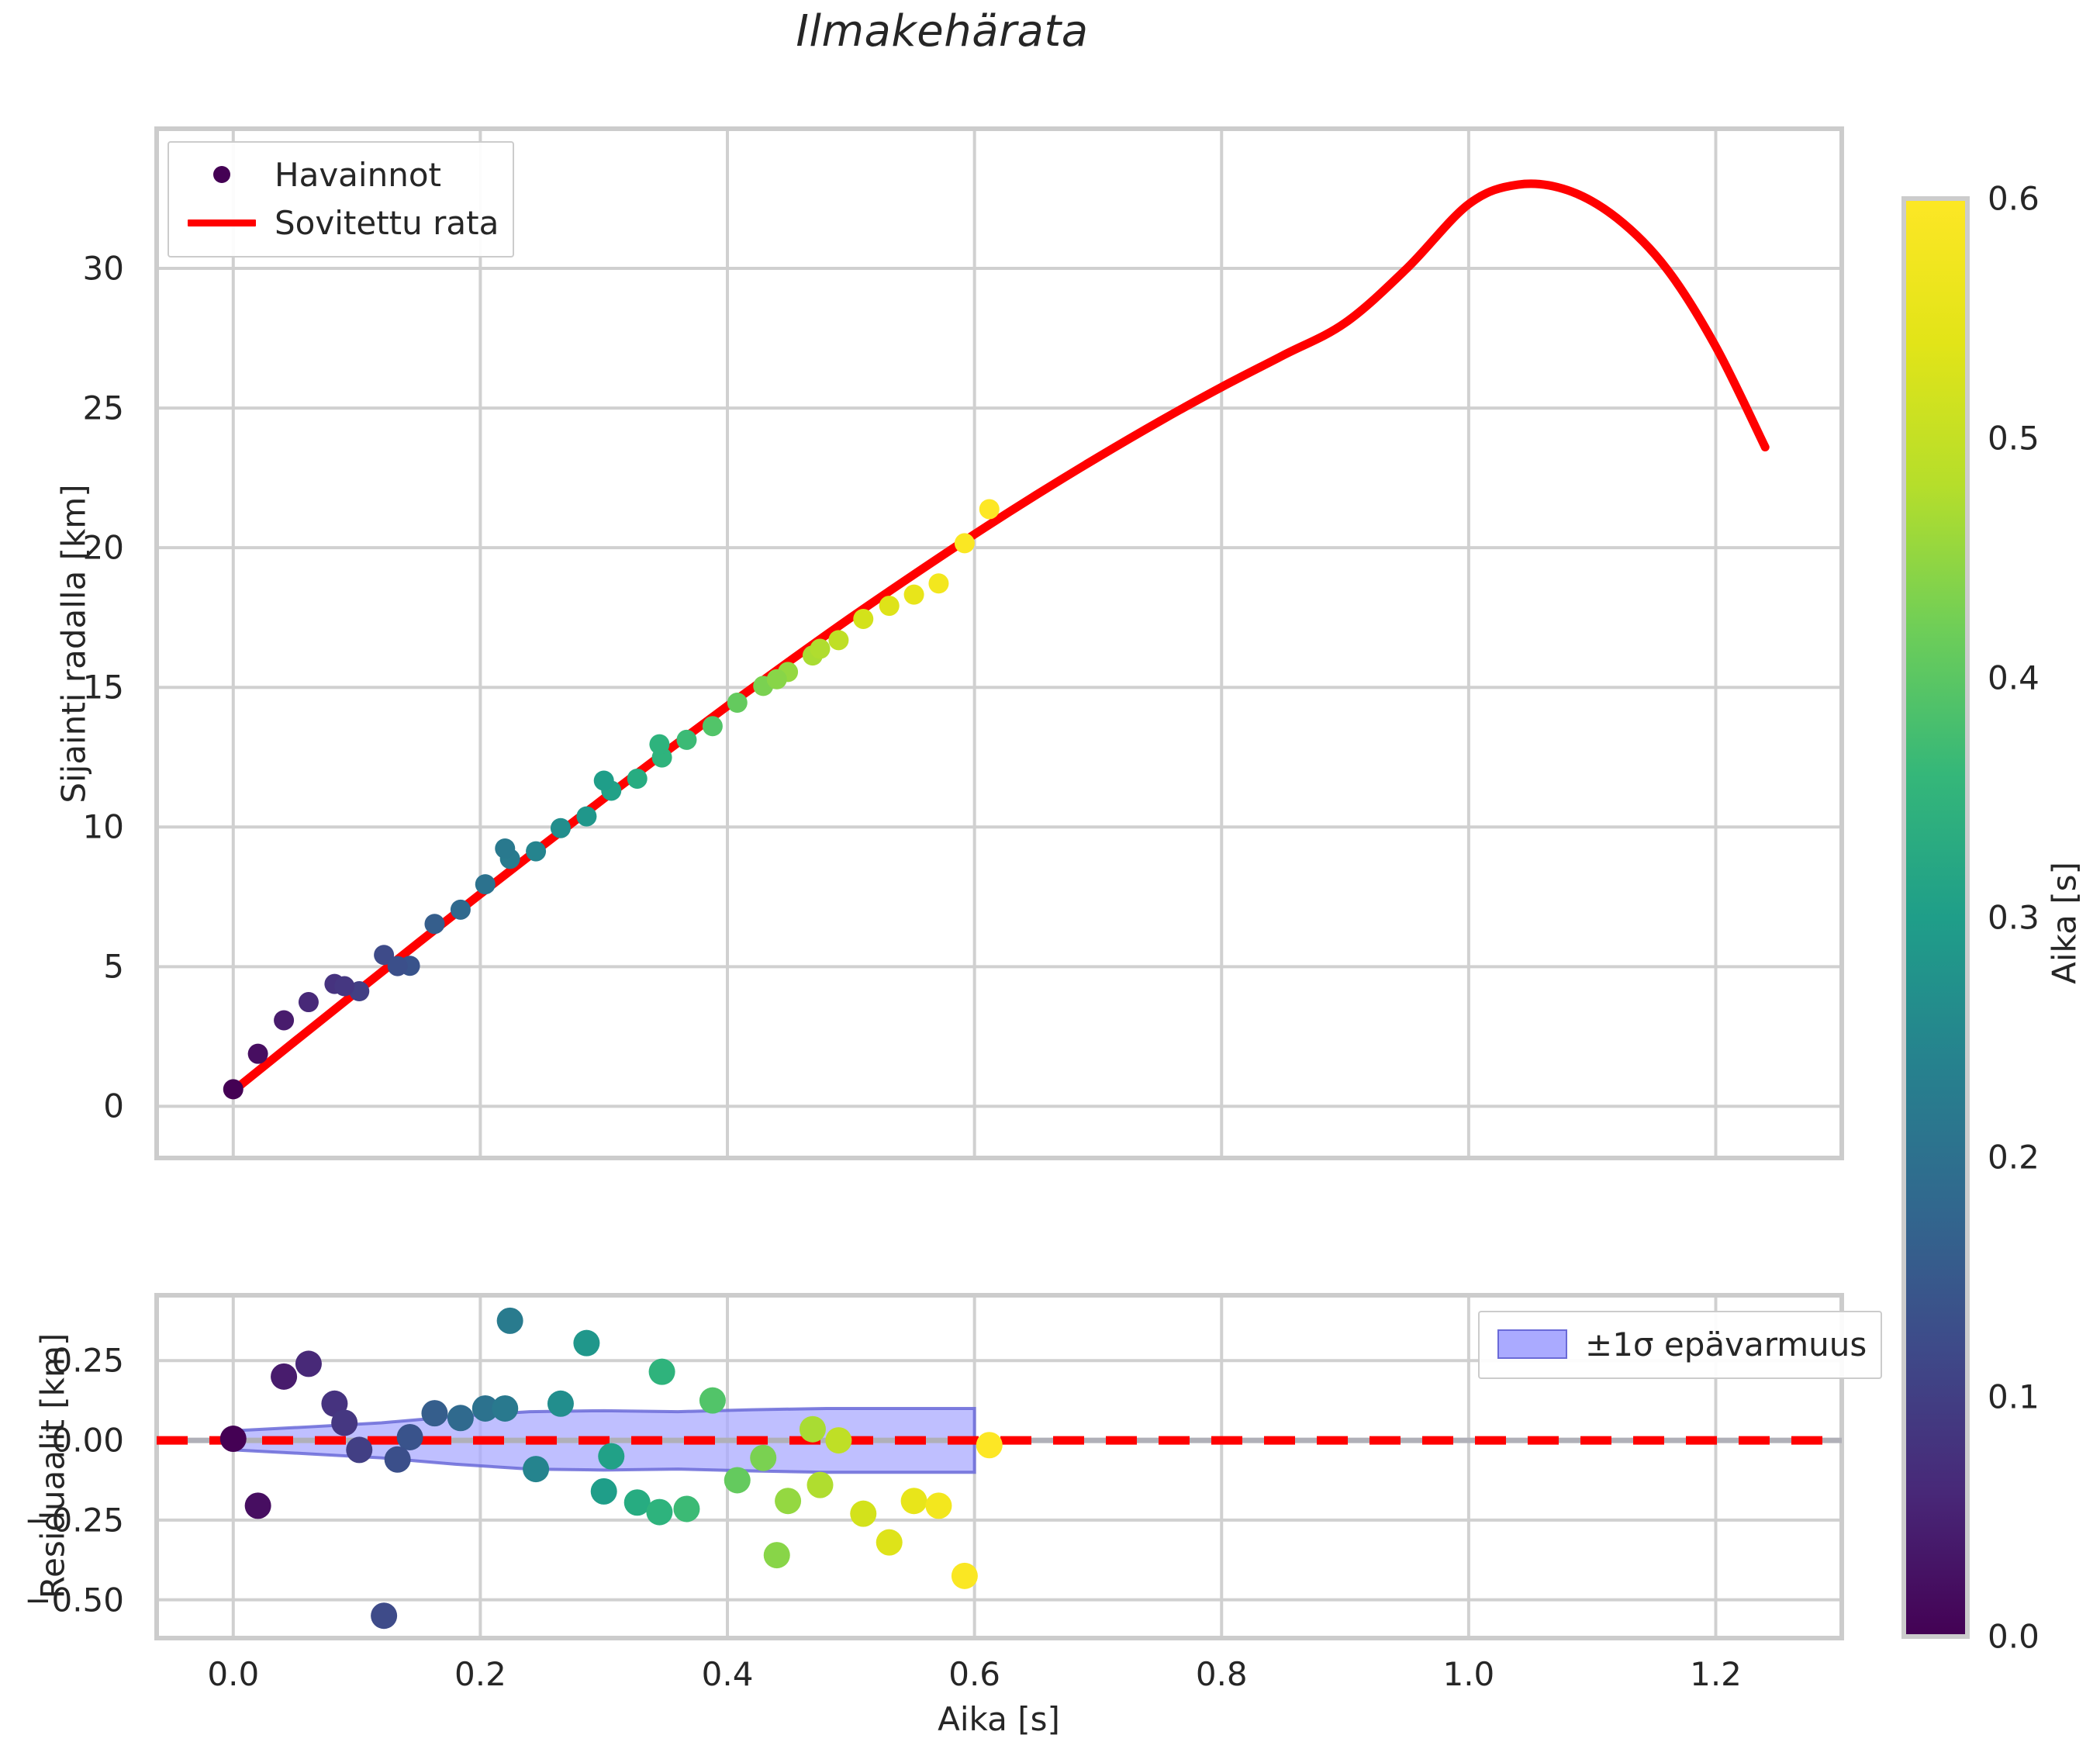 The width and height of the screenshot is (2100, 1742). What do you see at coordinates (52, 1465) in the screenshot?
I see `residual-y-axis-label: Residuaalit [km]` at bounding box center [52, 1465].